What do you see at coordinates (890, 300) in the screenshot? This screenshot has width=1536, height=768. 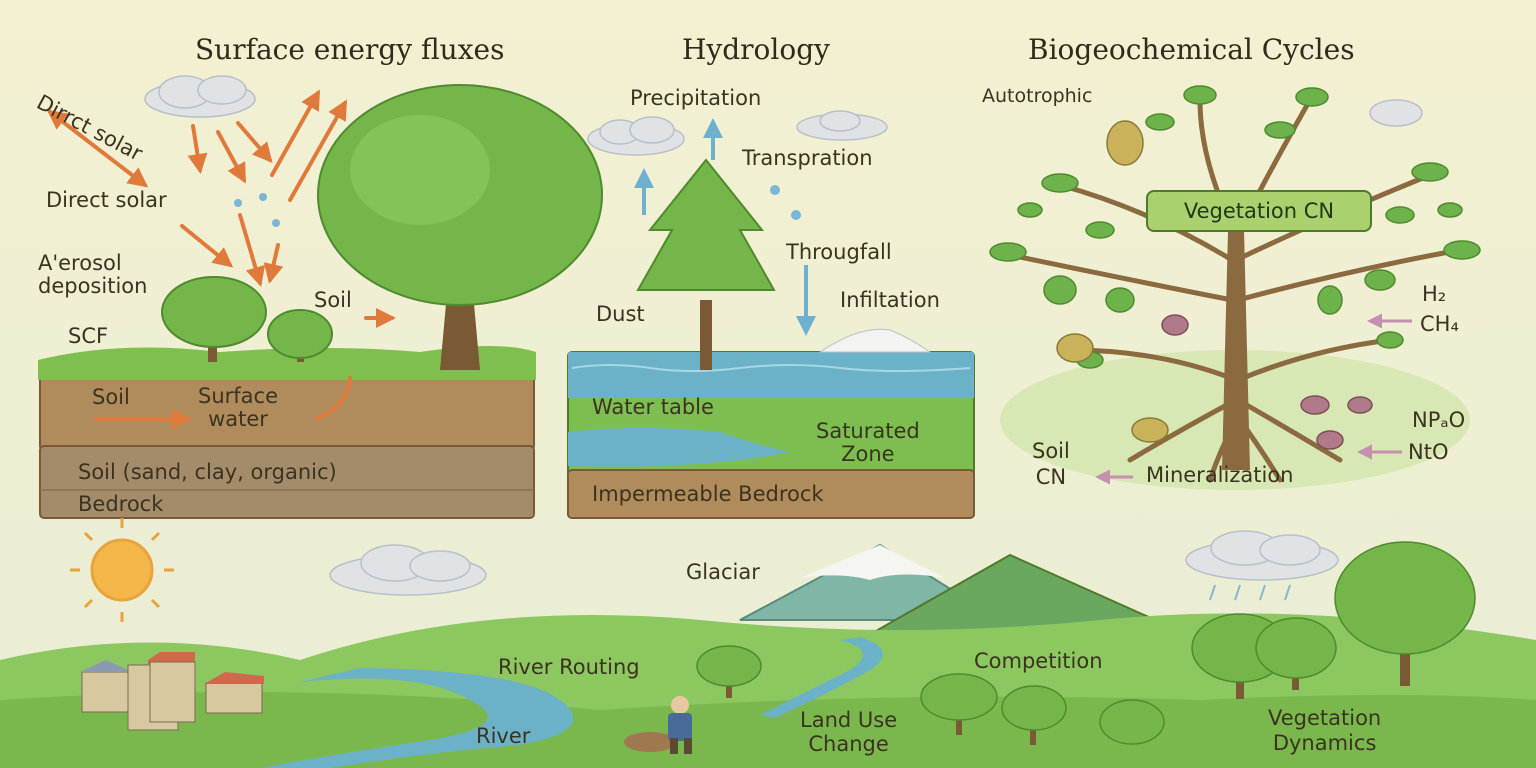 I see `label-infiltration: Infiltation` at bounding box center [890, 300].